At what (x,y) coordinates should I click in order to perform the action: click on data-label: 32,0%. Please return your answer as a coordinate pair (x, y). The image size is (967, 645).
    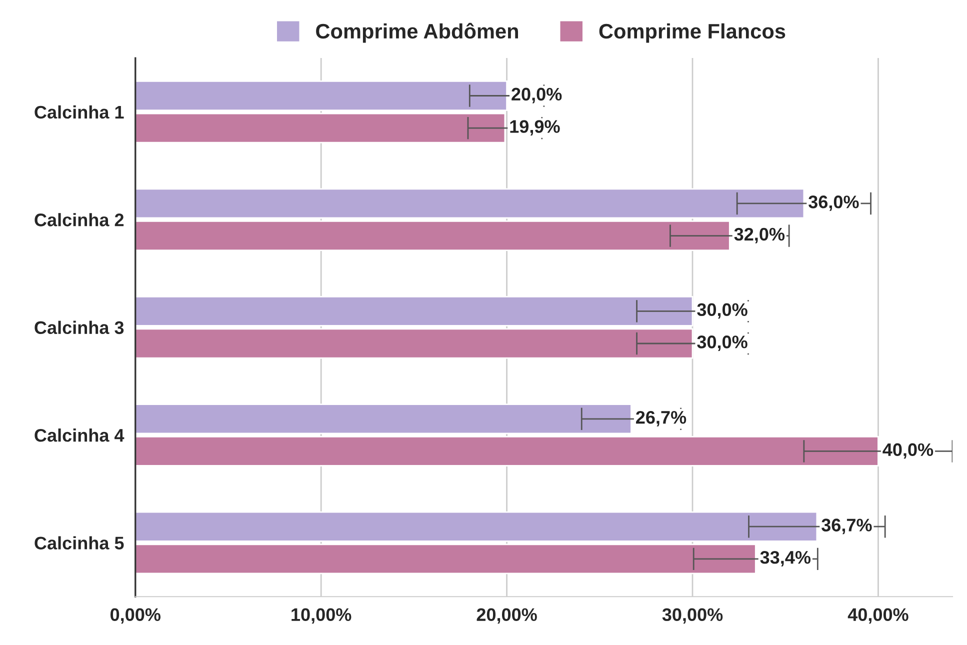
    Looking at the image, I should click on (759, 236).